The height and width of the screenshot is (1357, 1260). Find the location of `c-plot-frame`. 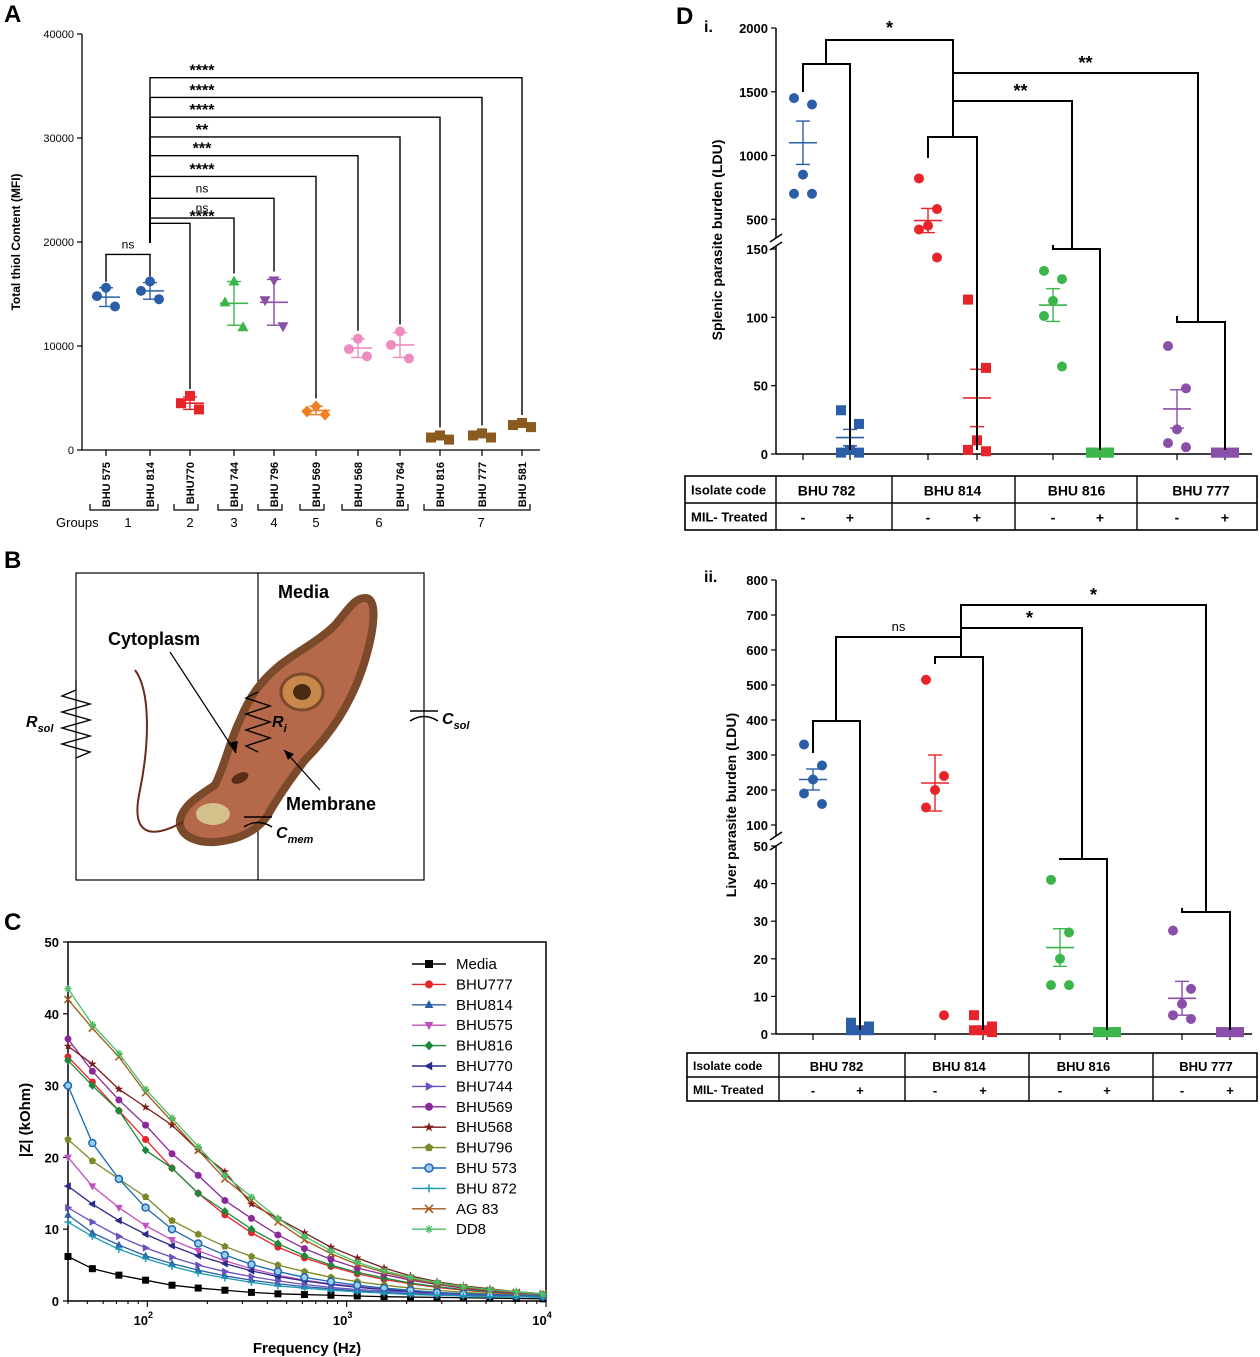

c-plot-frame is located at coordinates (307, 1121).